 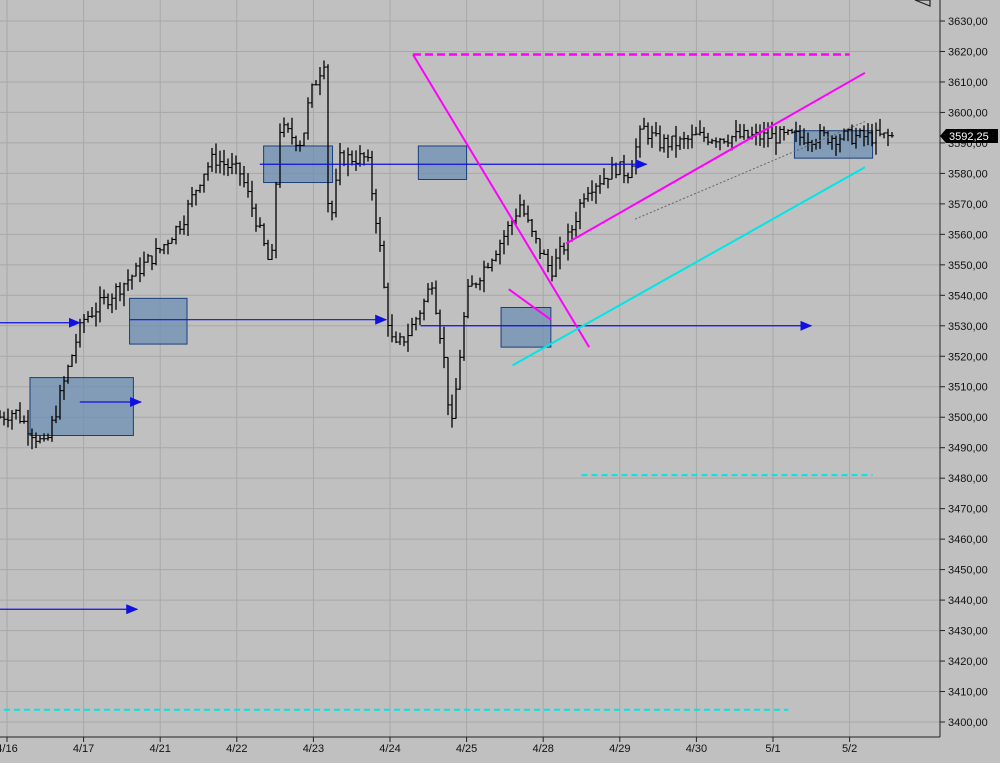 What do you see at coordinates (83, 749) in the screenshot?
I see `x-tick-label: 4/17` at bounding box center [83, 749].